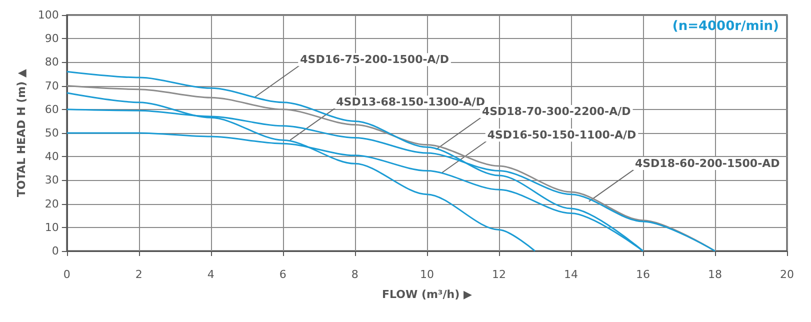 The image size is (811, 322). I want to click on x-tick-label: 18, so click(715, 274).